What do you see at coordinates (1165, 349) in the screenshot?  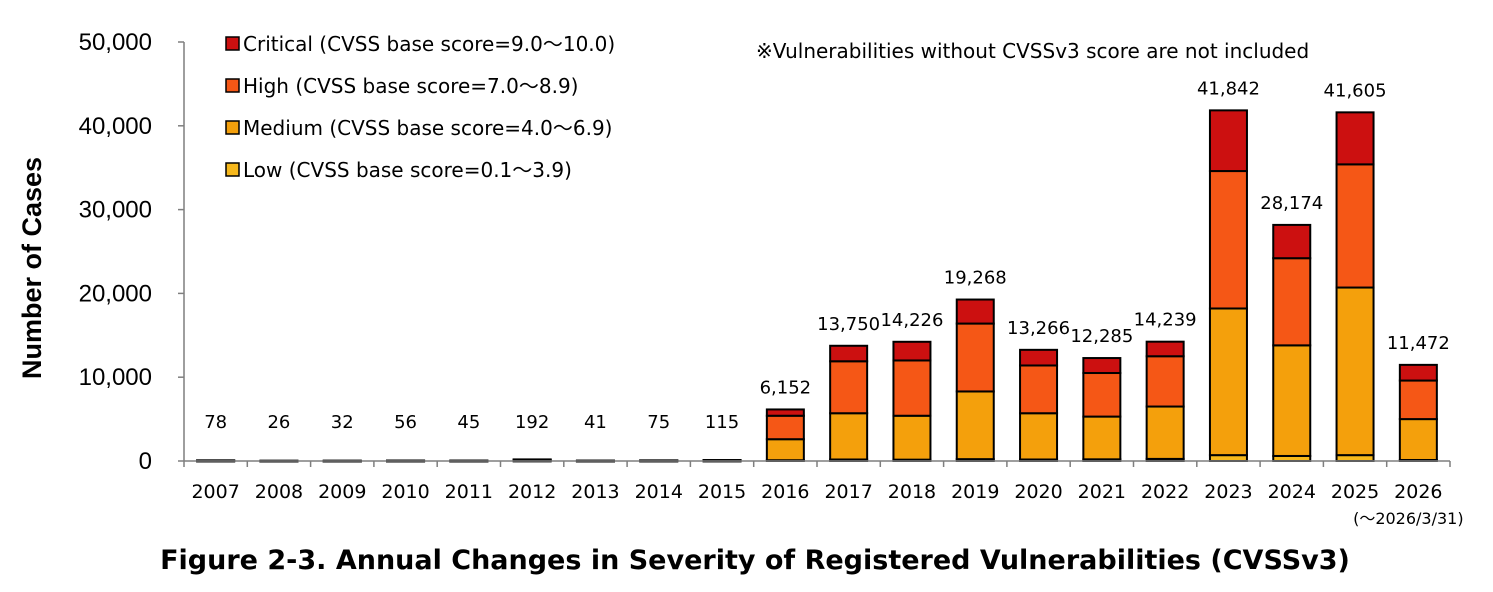 I see `bar-segment-2022-s3` at bounding box center [1165, 349].